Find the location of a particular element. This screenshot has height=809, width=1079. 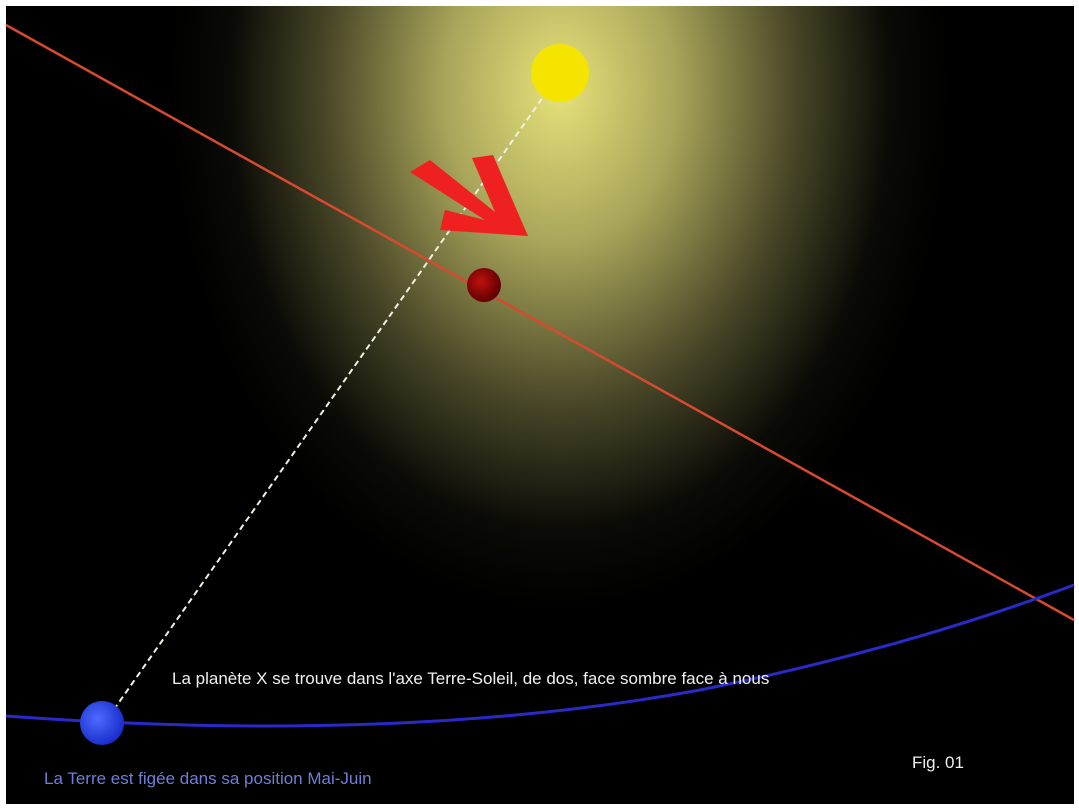

planet-x is located at coordinates (484, 285).